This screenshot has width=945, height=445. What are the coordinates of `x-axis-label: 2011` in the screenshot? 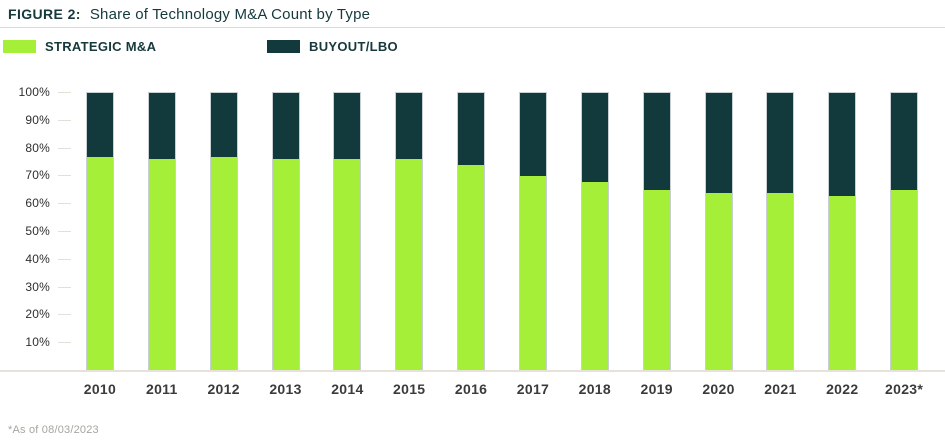 It's located at (162, 389).